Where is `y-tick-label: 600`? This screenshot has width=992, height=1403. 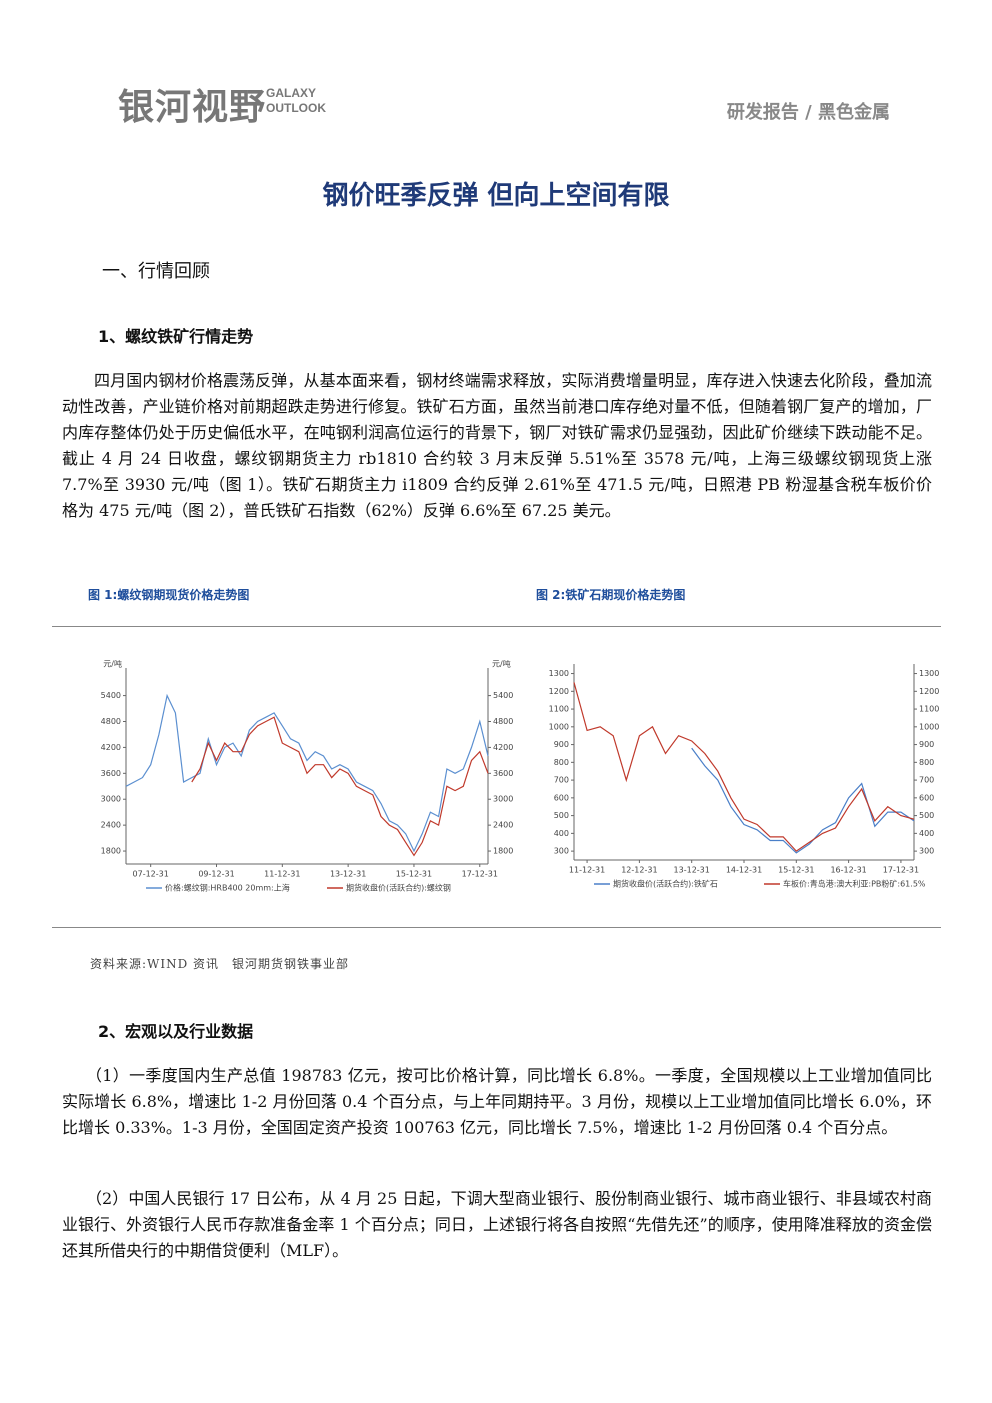 y-tick-label: 600 is located at coordinates (561, 797).